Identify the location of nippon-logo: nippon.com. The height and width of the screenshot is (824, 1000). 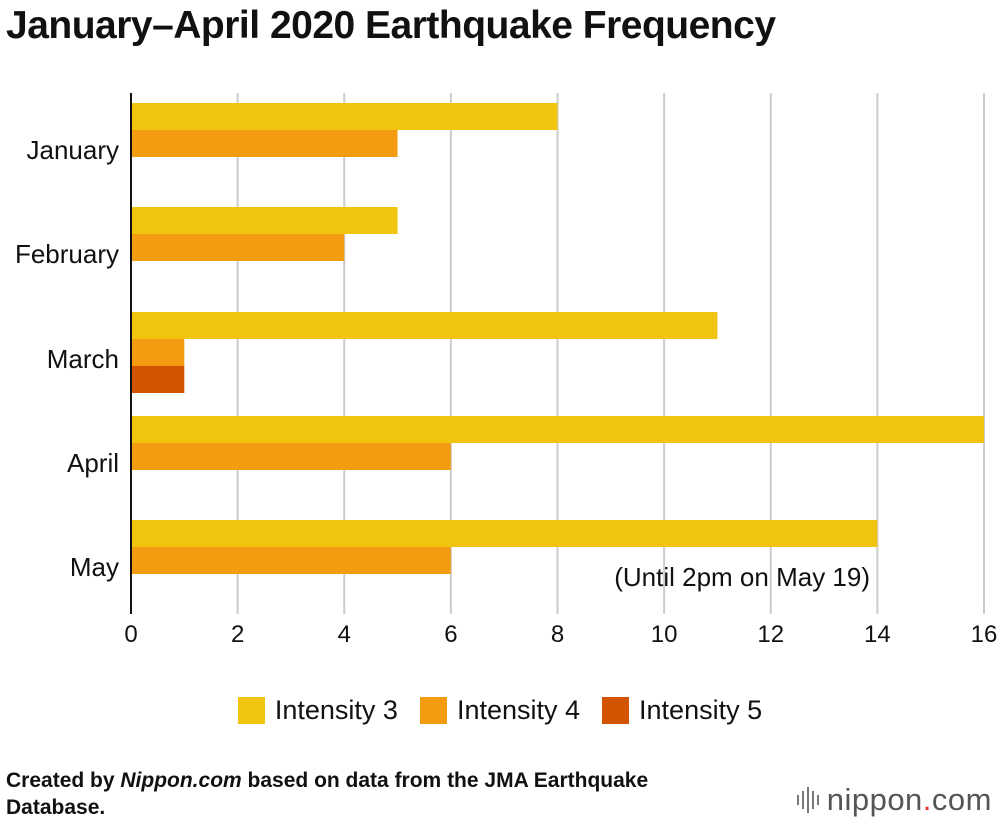
(894, 800).